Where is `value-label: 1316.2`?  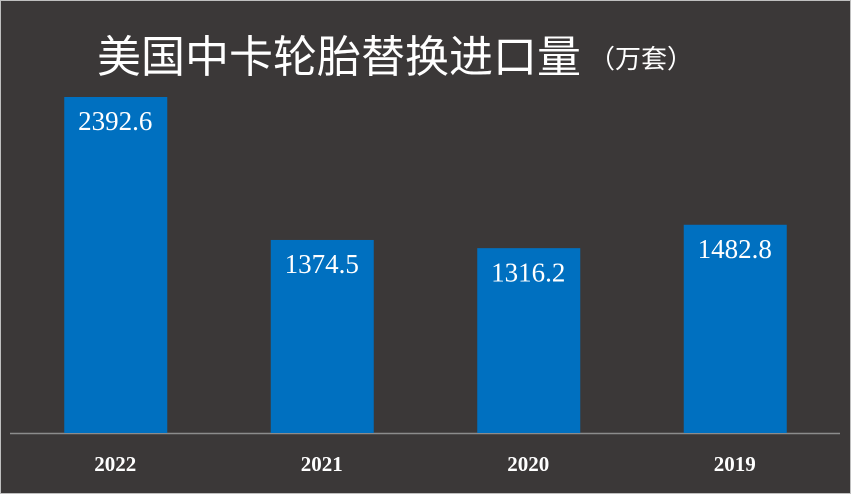
value-label: 1316.2 is located at coordinates (528, 272).